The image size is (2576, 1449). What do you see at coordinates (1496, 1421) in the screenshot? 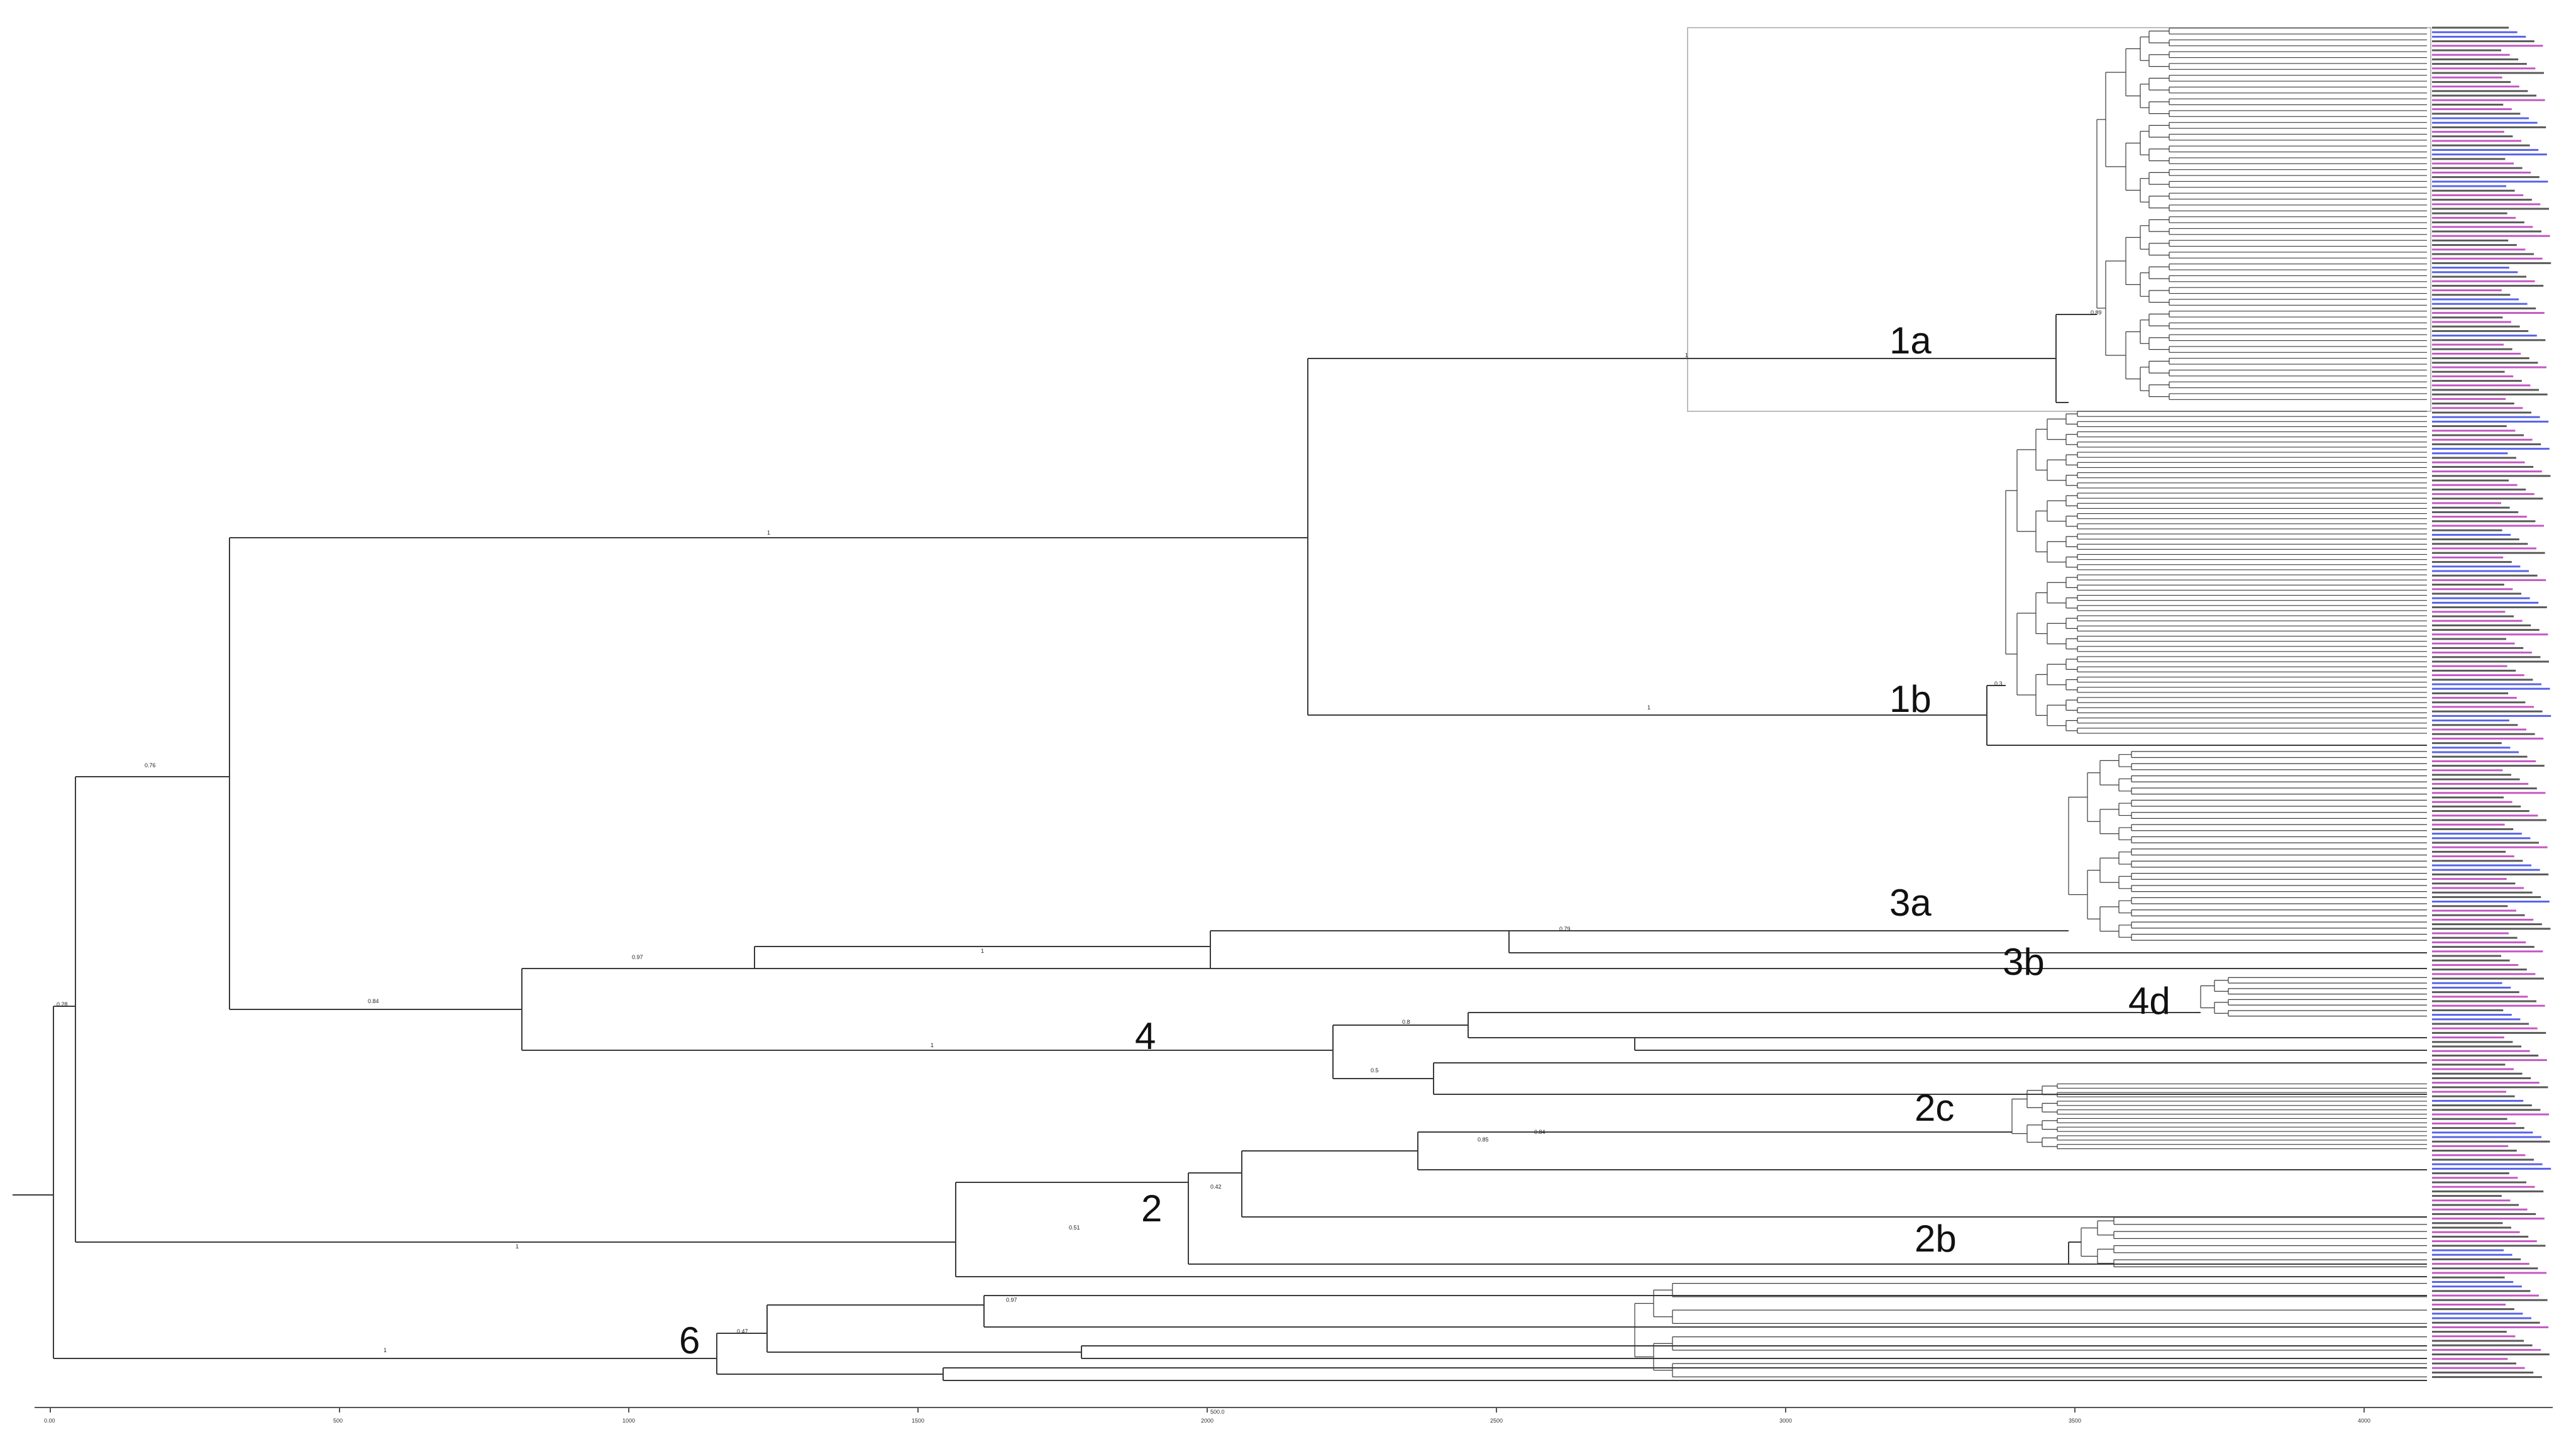
I see `axis-tick-label: 2500` at bounding box center [1496, 1421].